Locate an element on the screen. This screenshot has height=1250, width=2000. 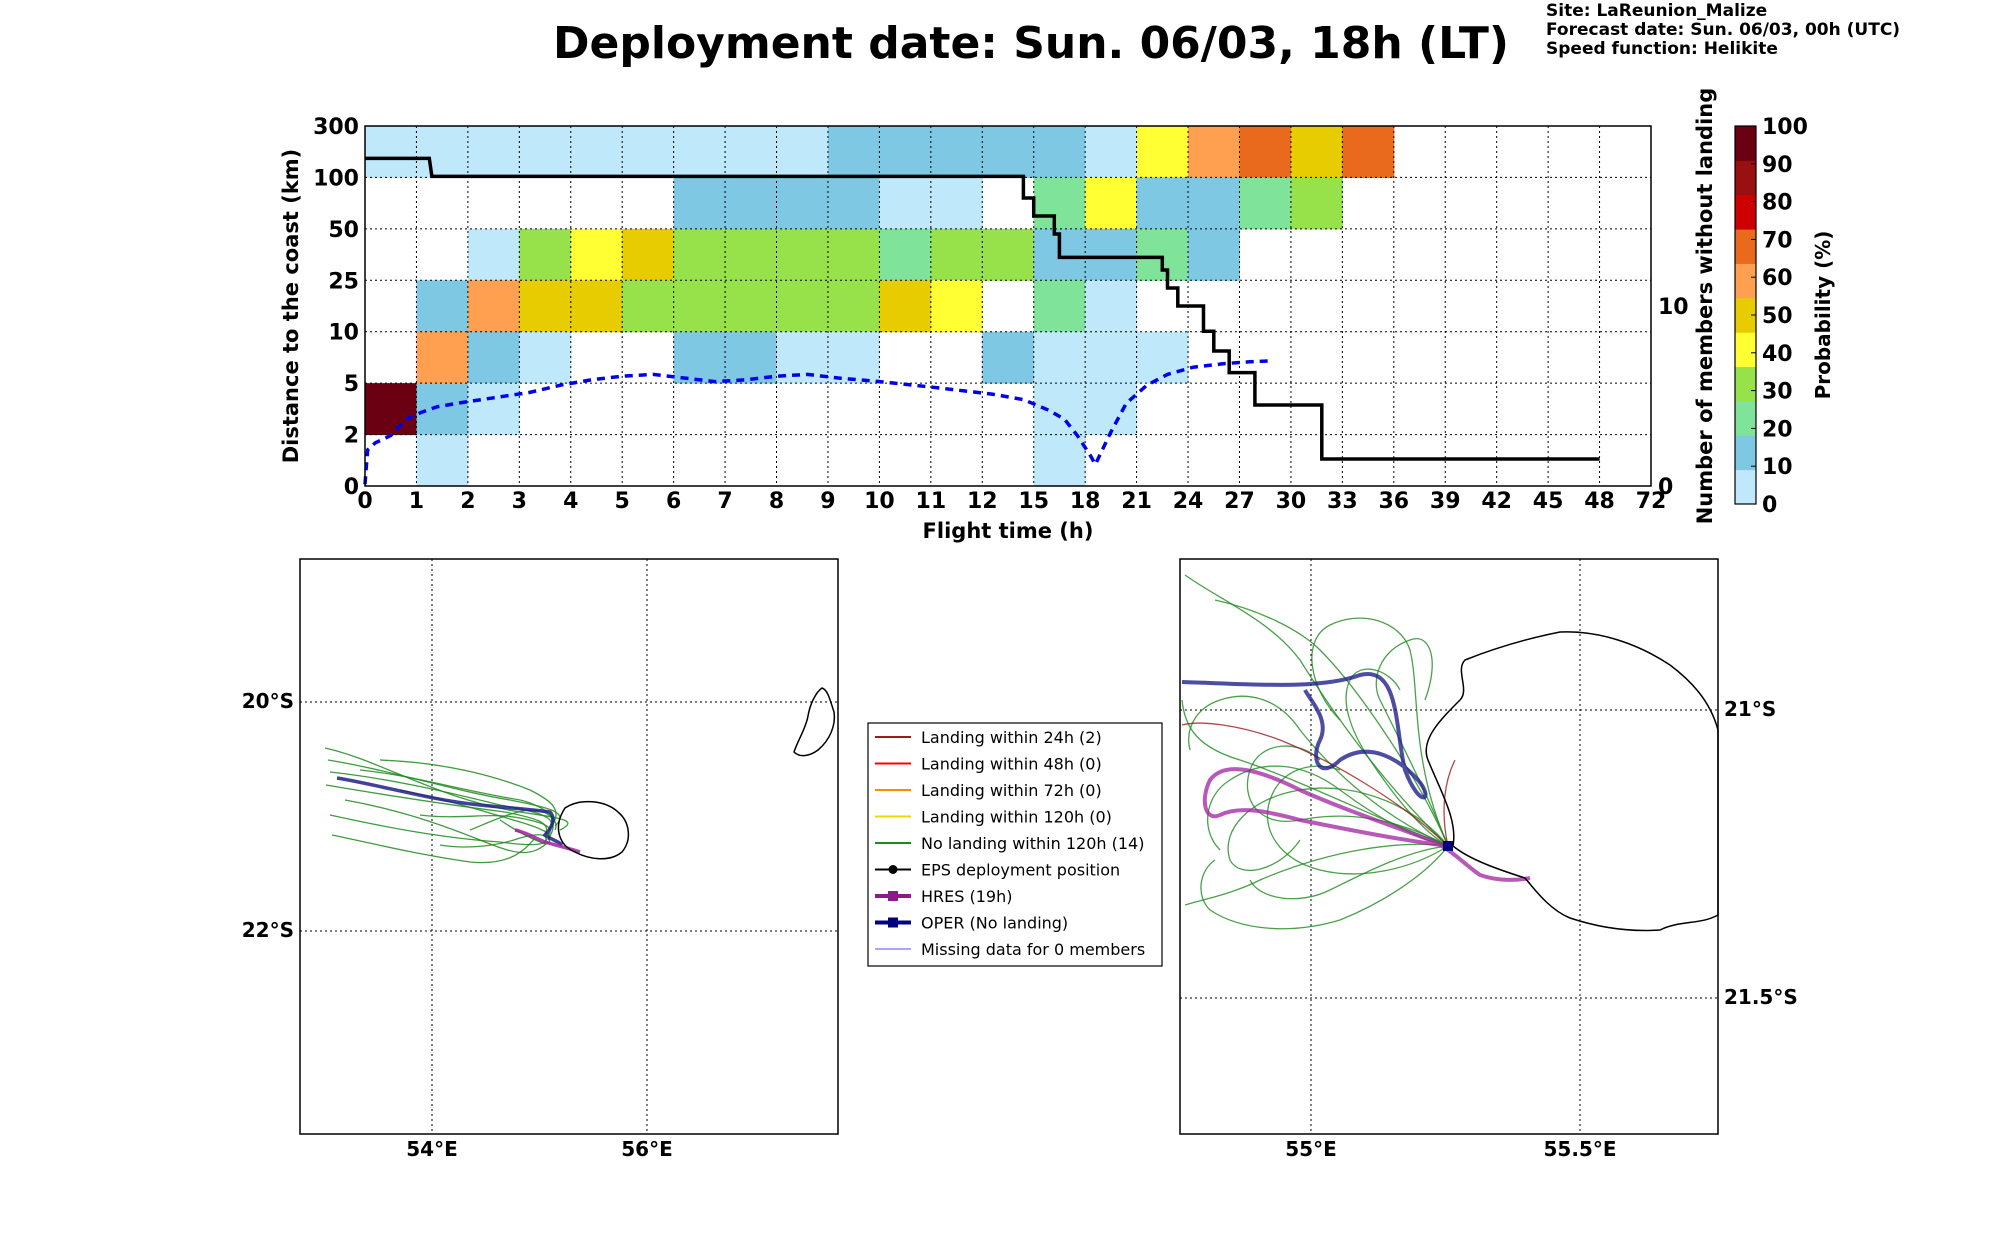
x-tick-label: 39 is located at coordinates (1445, 501).